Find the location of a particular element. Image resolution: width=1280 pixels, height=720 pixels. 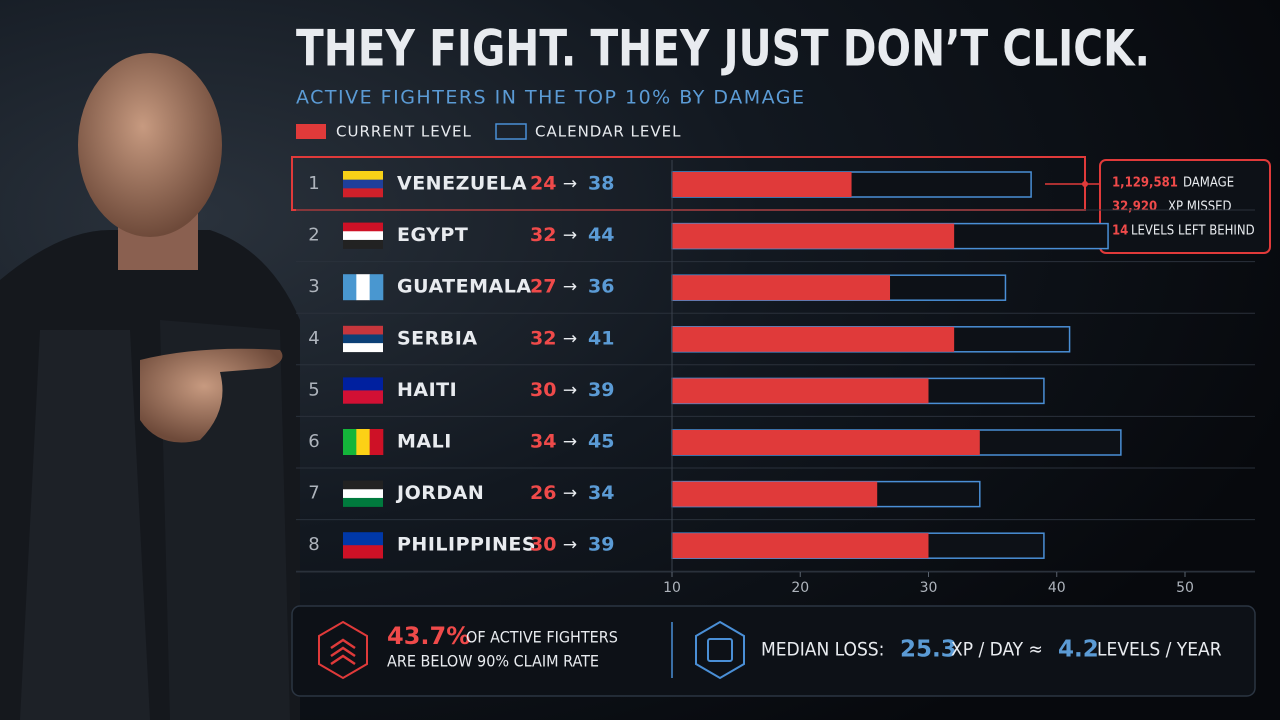

footer-share-text: OF ACTIVE FIGHTERS is located at coordinates (542, 637).